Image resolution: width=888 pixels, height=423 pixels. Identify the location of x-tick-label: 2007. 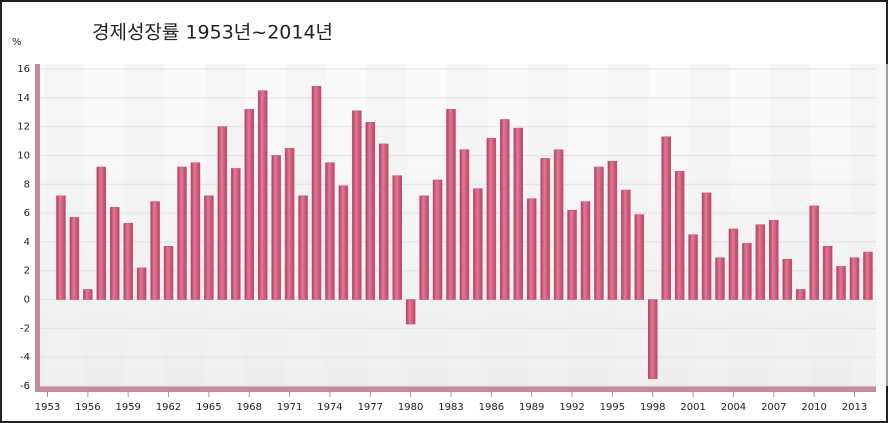
(773, 407).